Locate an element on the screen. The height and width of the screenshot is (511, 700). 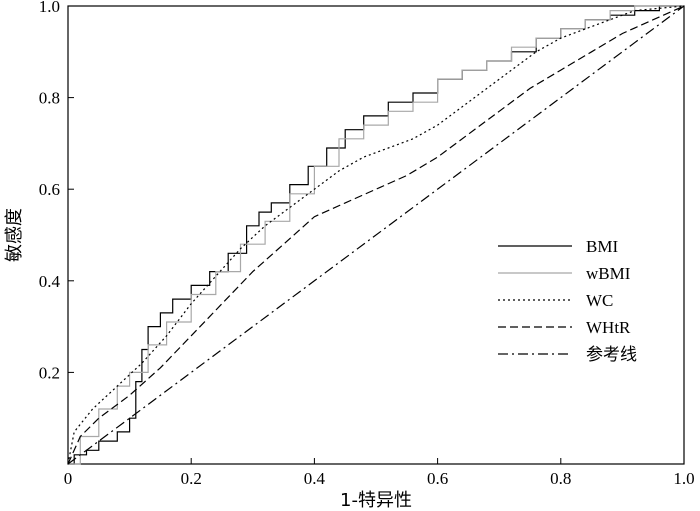
x-tick-label: 0.2 is located at coordinates (191, 478).